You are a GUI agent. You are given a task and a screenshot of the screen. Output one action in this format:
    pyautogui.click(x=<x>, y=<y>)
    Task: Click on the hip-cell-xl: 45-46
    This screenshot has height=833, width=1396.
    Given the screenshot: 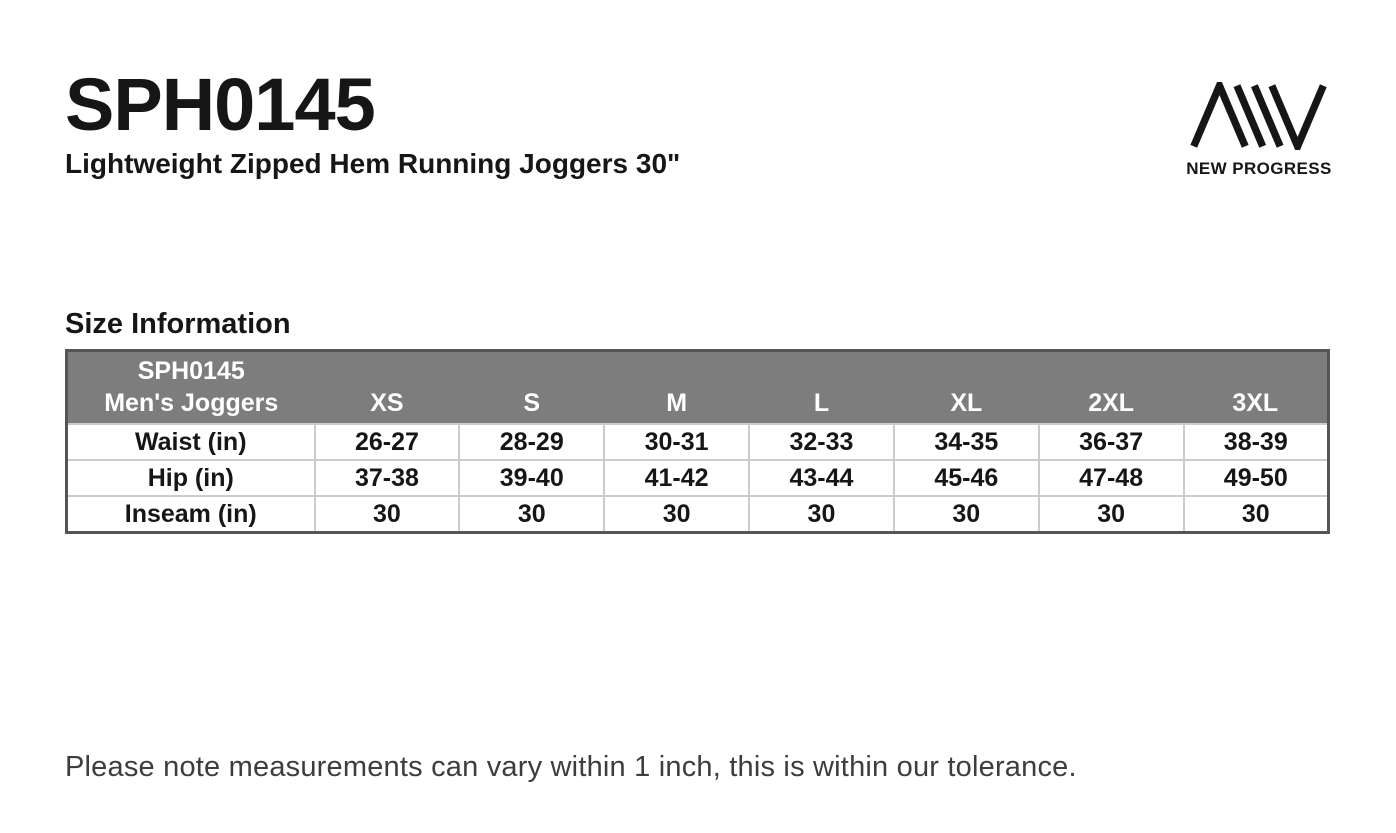 What is the action you would take?
    pyautogui.click(x=966, y=478)
    